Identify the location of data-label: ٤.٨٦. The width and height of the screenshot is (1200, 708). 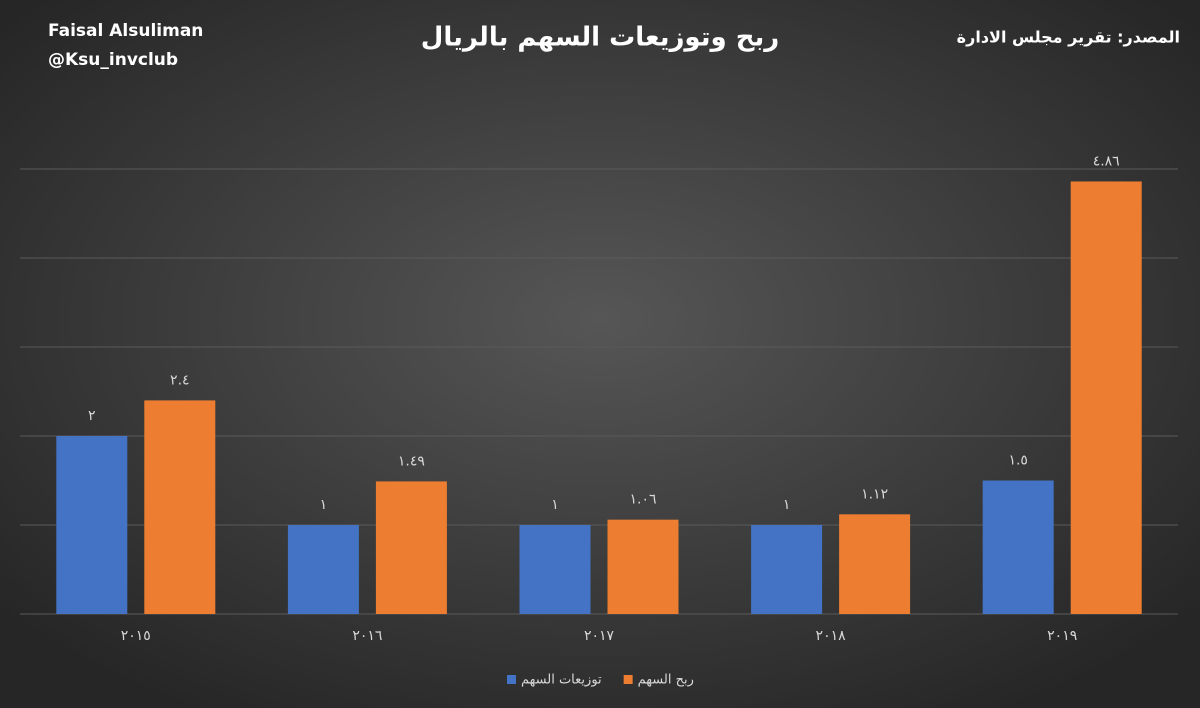
(1106, 161).